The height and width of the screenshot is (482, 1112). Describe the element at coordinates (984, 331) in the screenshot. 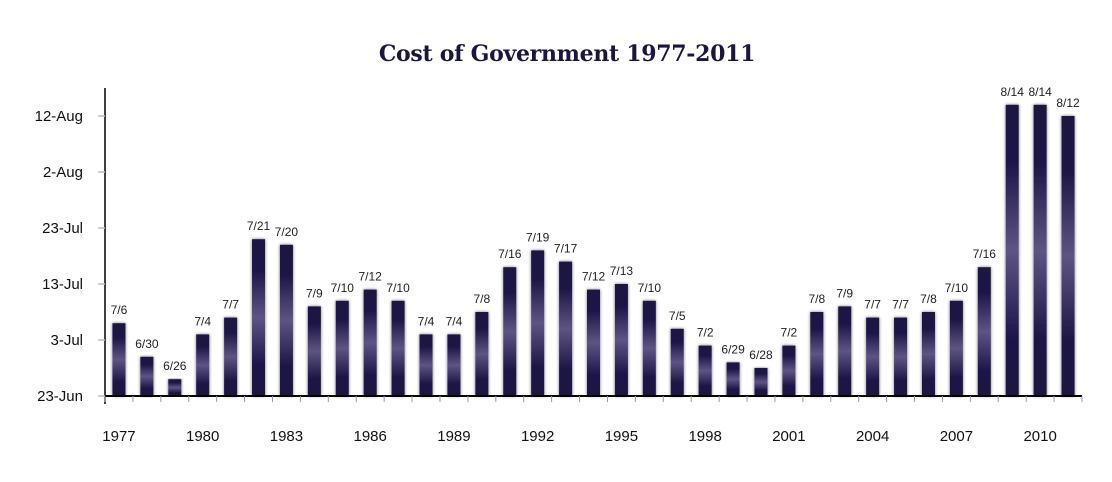

I see `bar-2008` at that location.